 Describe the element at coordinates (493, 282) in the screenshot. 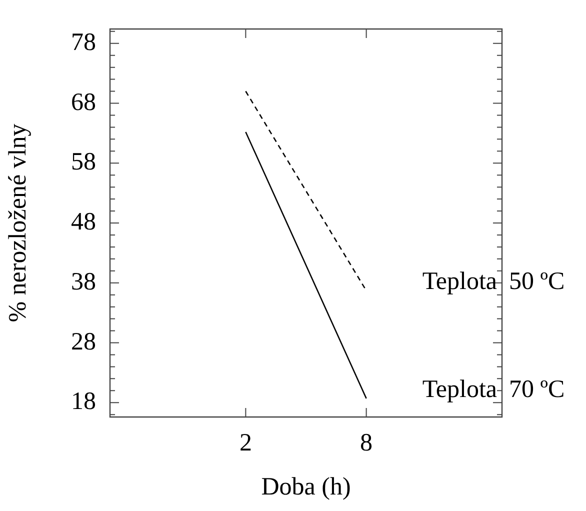

I see `text: Teplota 50 ºC` at that location.